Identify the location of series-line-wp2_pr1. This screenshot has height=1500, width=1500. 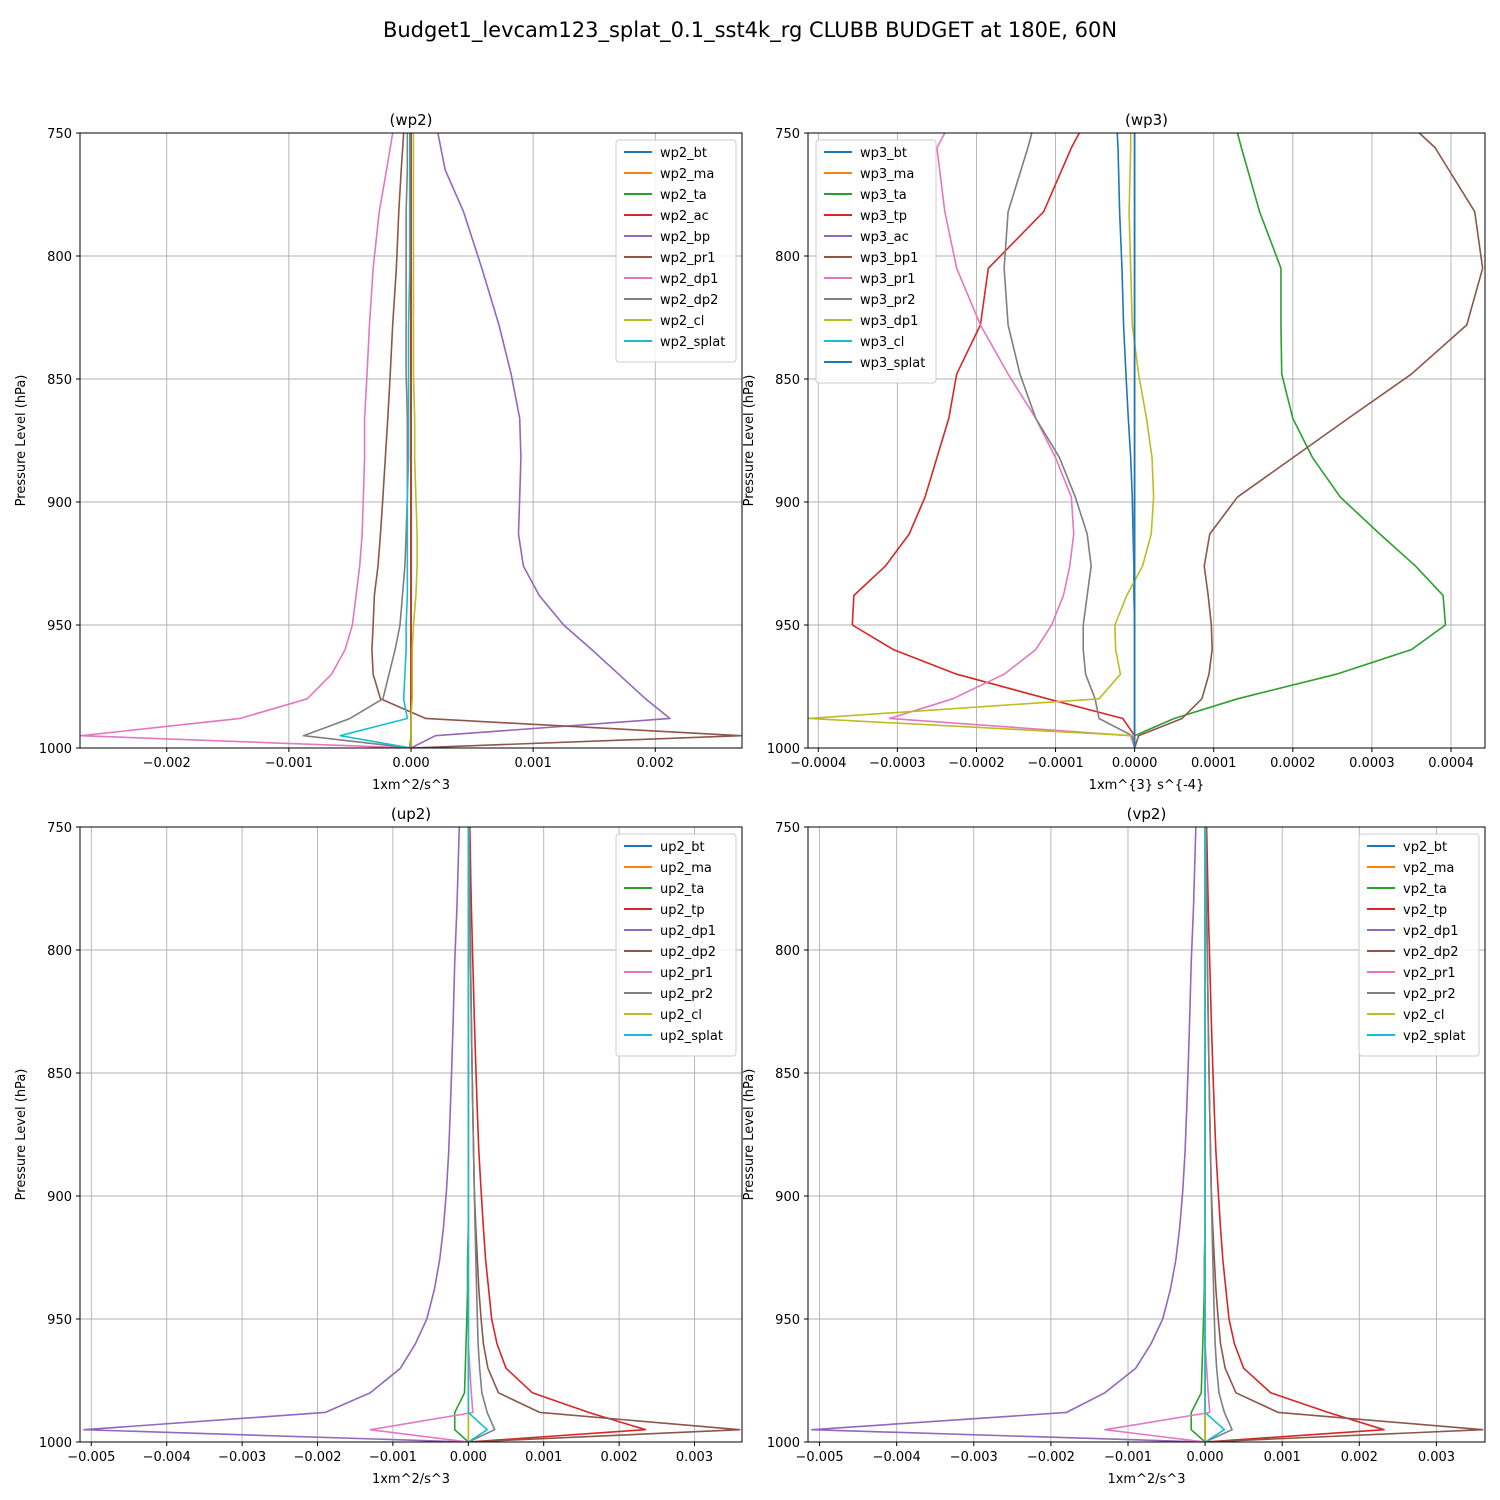
(556, 440).